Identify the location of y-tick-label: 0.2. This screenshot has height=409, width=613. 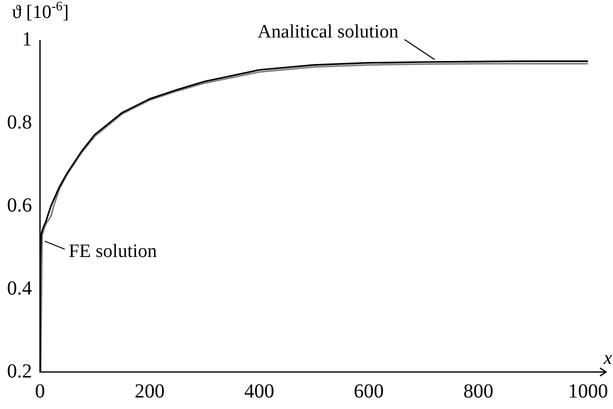
(19, 371).